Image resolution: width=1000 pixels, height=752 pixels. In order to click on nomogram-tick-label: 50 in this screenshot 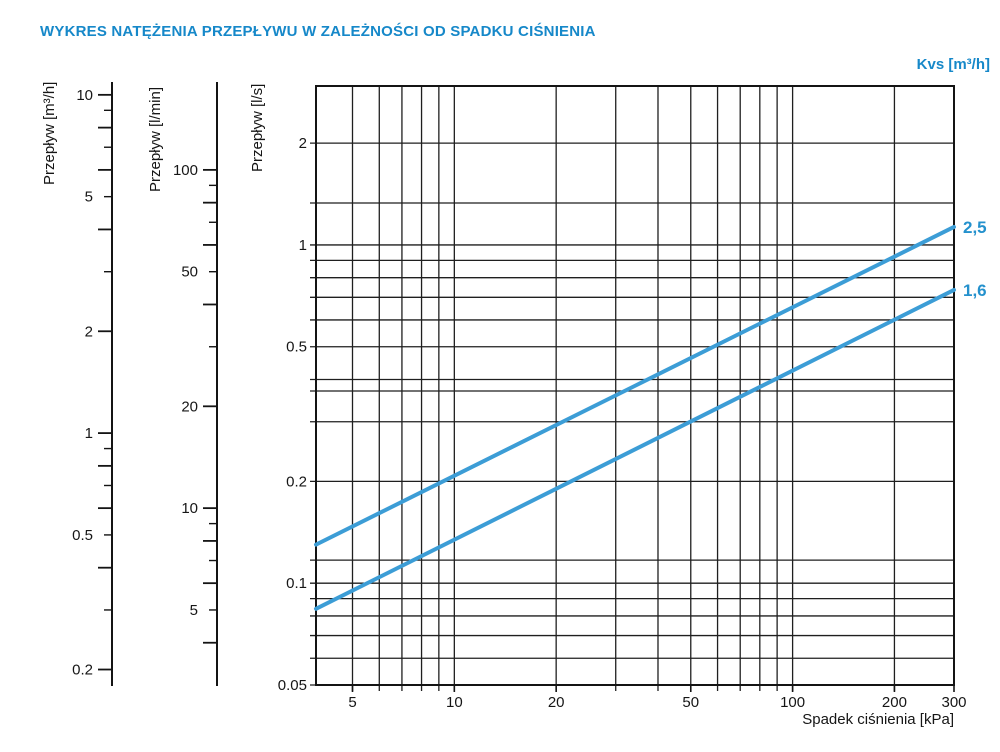, I will do `click(189, 272)`.